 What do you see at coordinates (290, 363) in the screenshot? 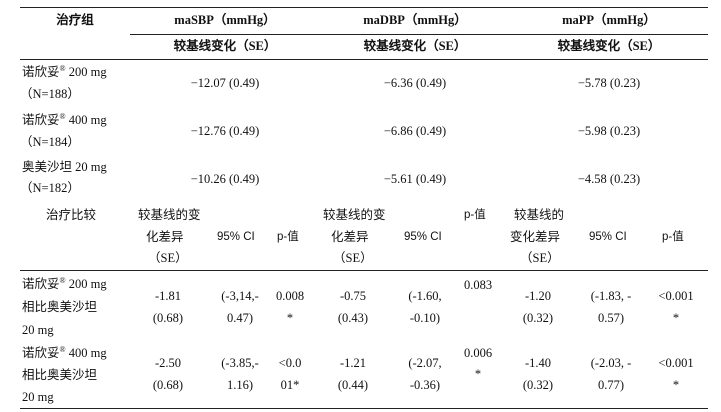
I see `comparison-row-2-sbp-p-1: <0.0` at bounding box center [290, 363].